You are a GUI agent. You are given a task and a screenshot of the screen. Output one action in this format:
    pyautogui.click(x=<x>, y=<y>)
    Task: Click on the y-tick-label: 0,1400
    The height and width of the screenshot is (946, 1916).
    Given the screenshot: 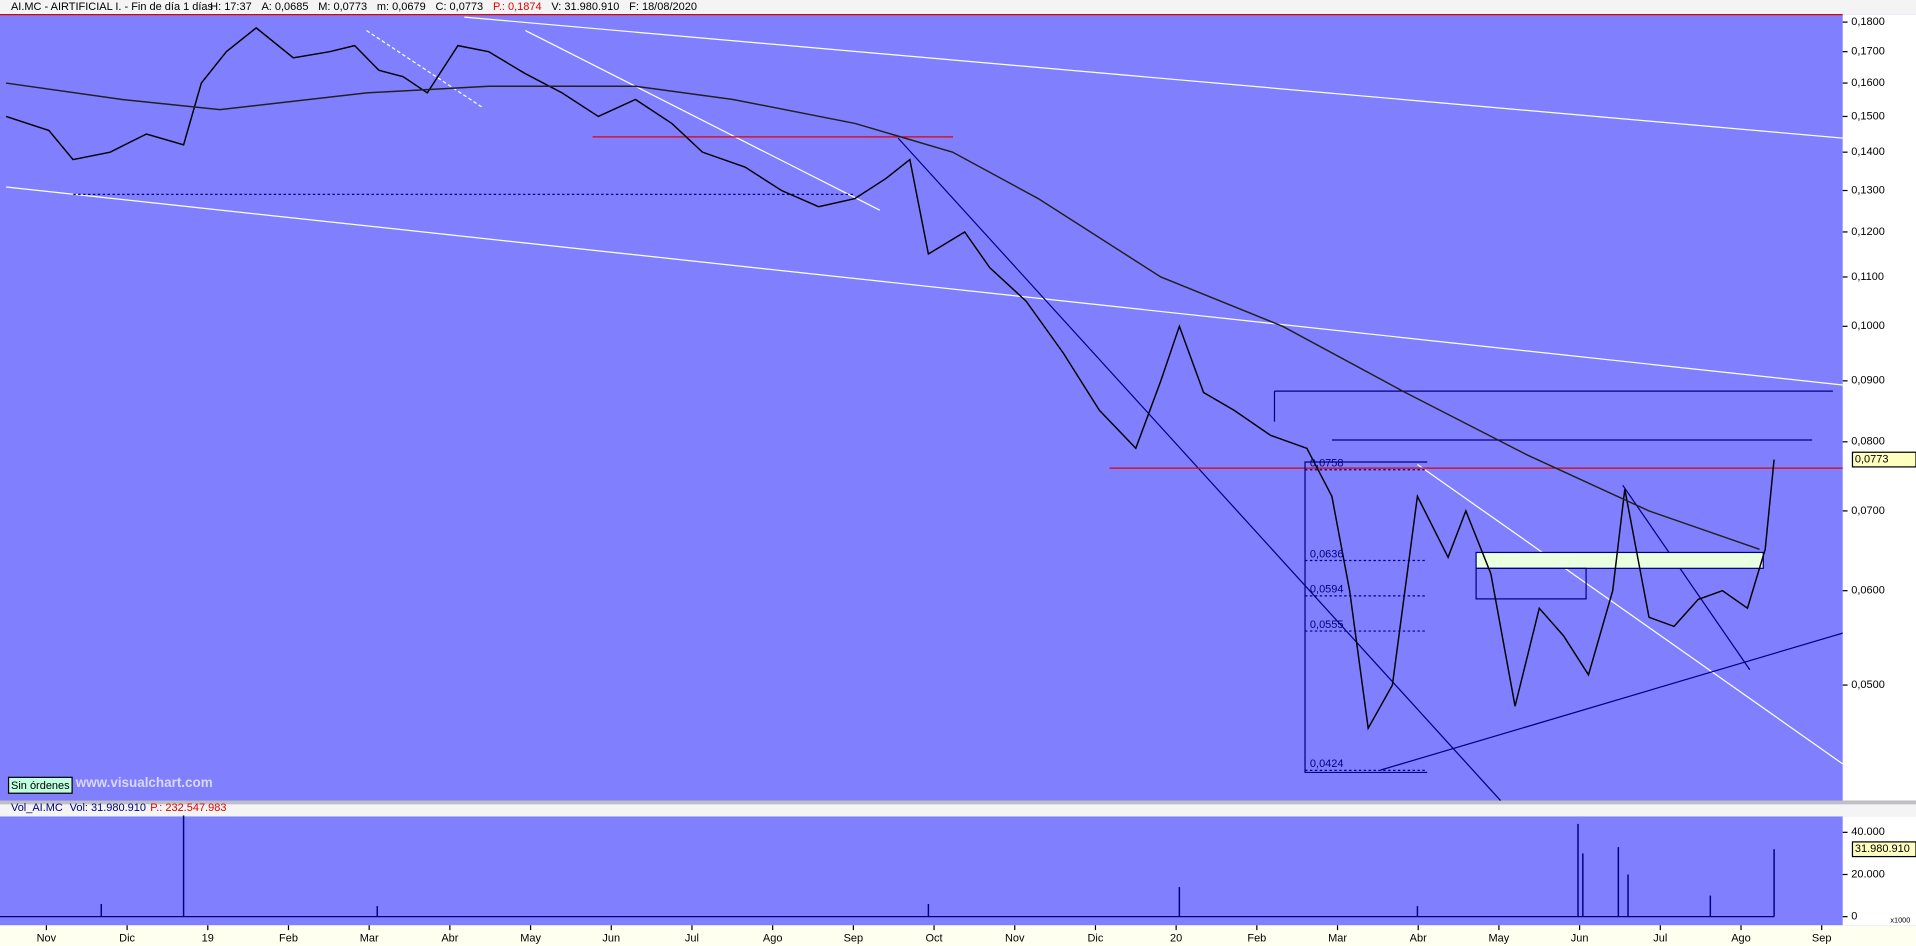 What is the action you would take?
    pyautogui.click(x=1868, y=152)
    